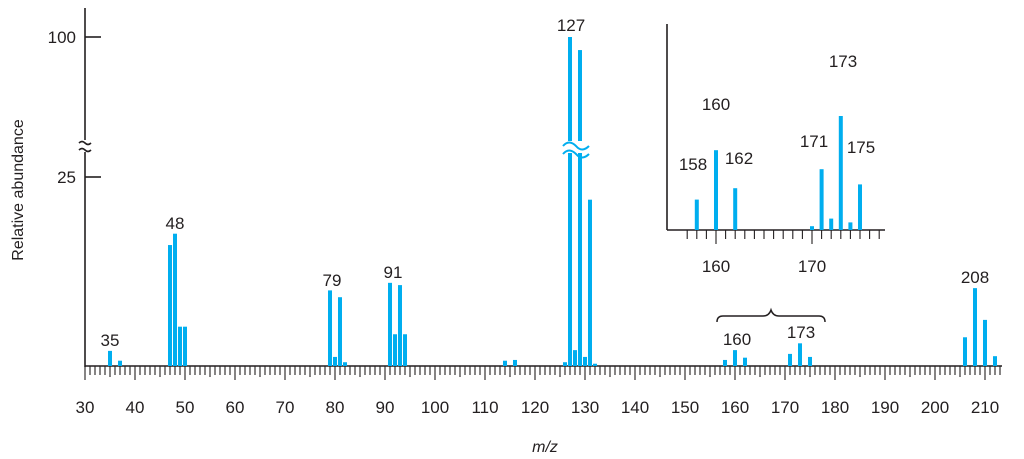  Describe the element at coordinates (18, 190) in the screenshot. I see `y-axis-title: Relative abundance` at that location.